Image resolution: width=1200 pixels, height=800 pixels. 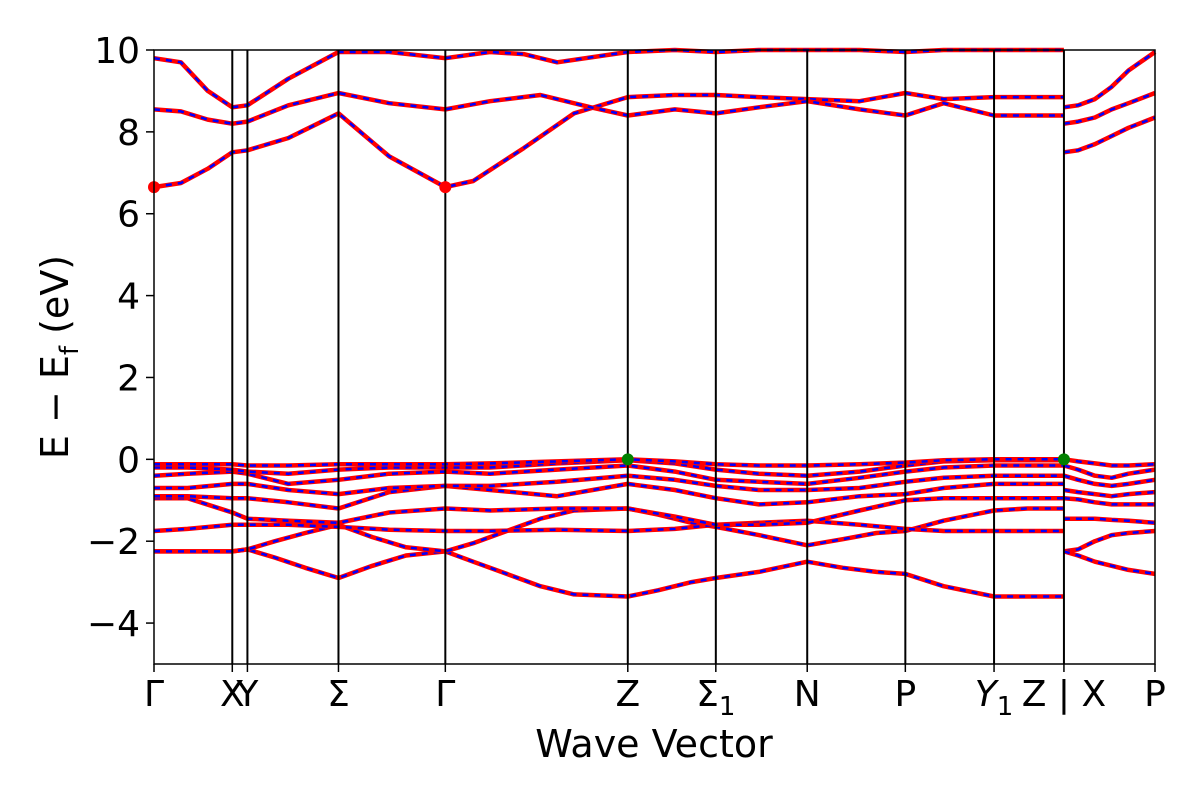 I want to click on x-tick-label-2: Y, so click(x=247, y=694).